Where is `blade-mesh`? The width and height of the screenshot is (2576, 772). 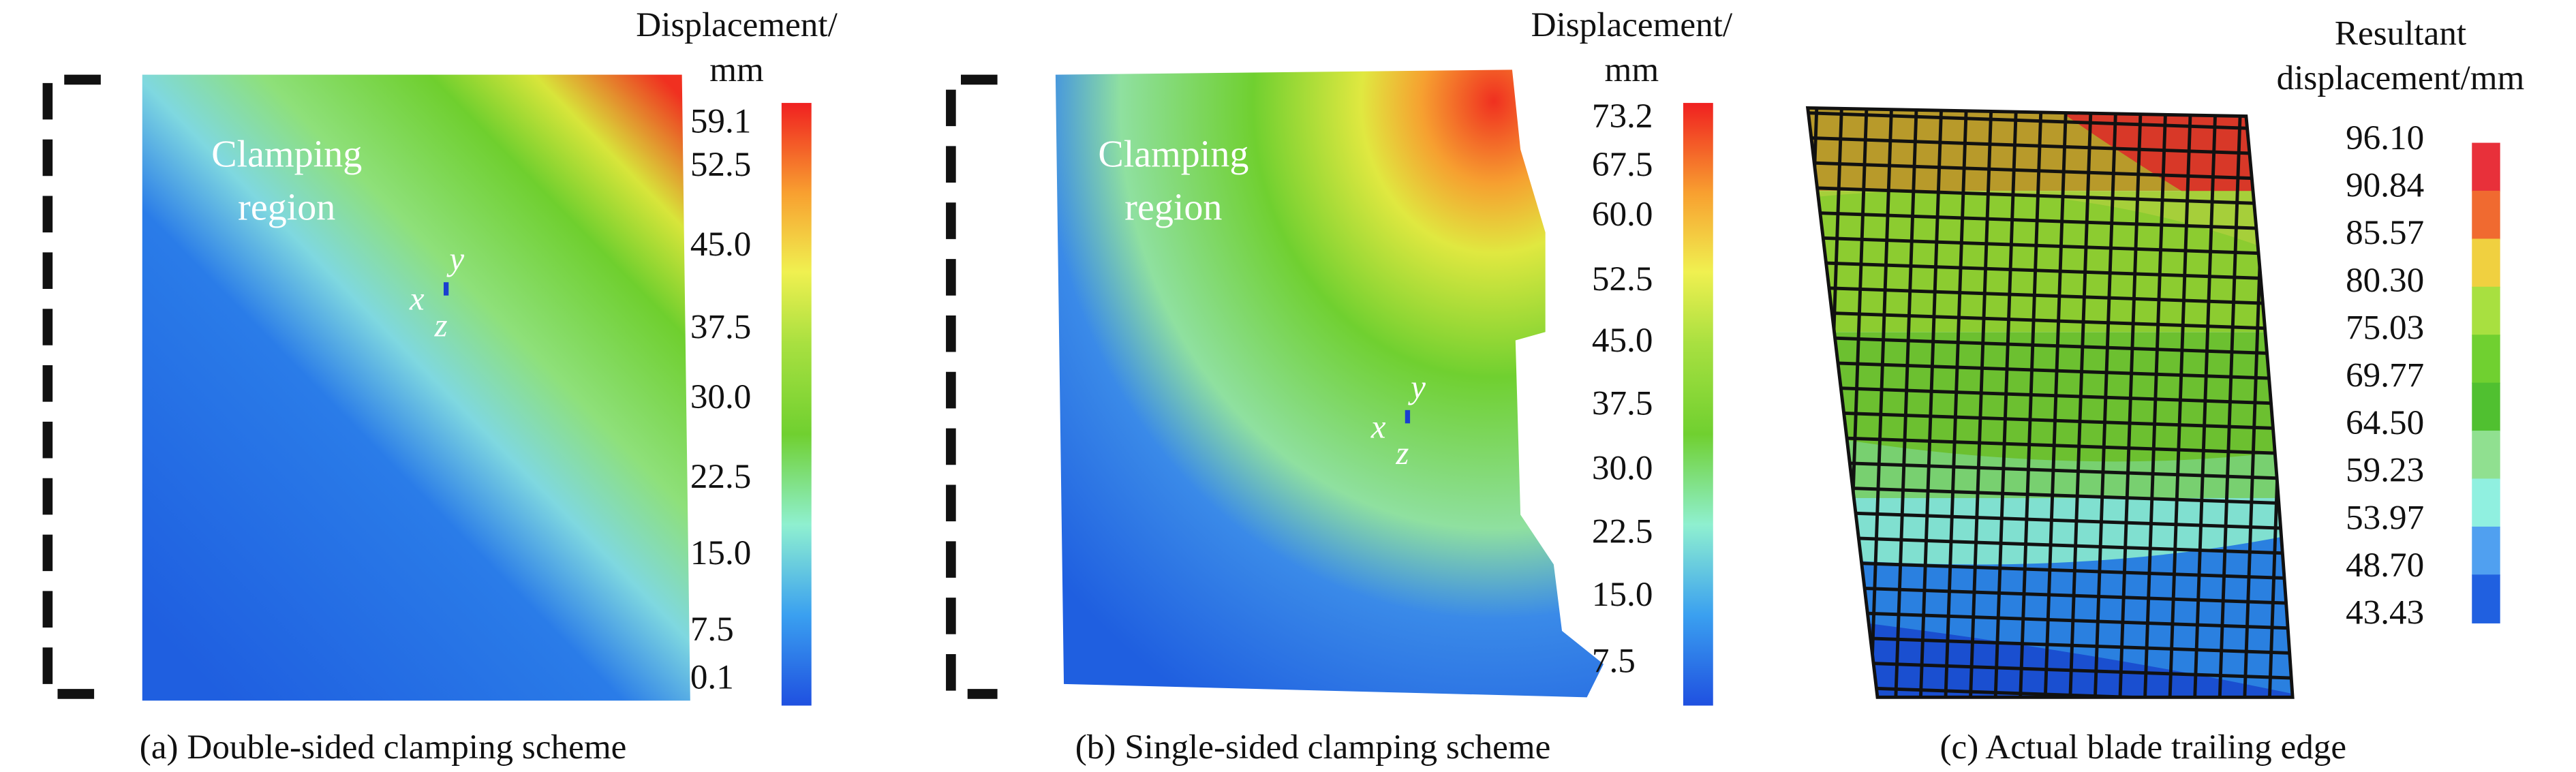
blade-mesh is located at coordinates (2050, 403).